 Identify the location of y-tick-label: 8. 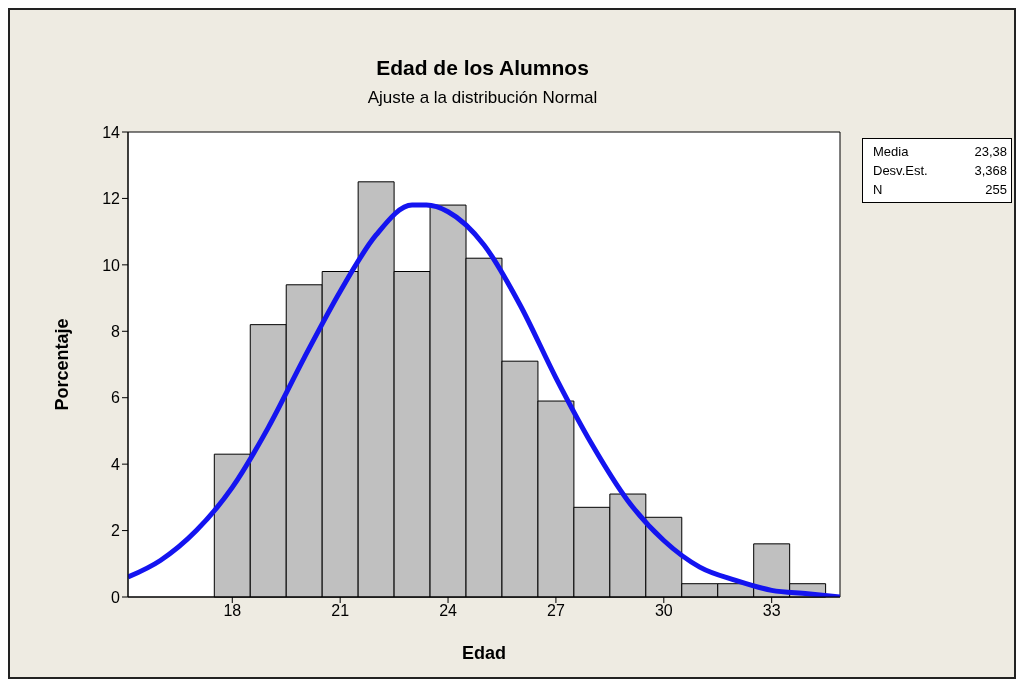
(116, 331).